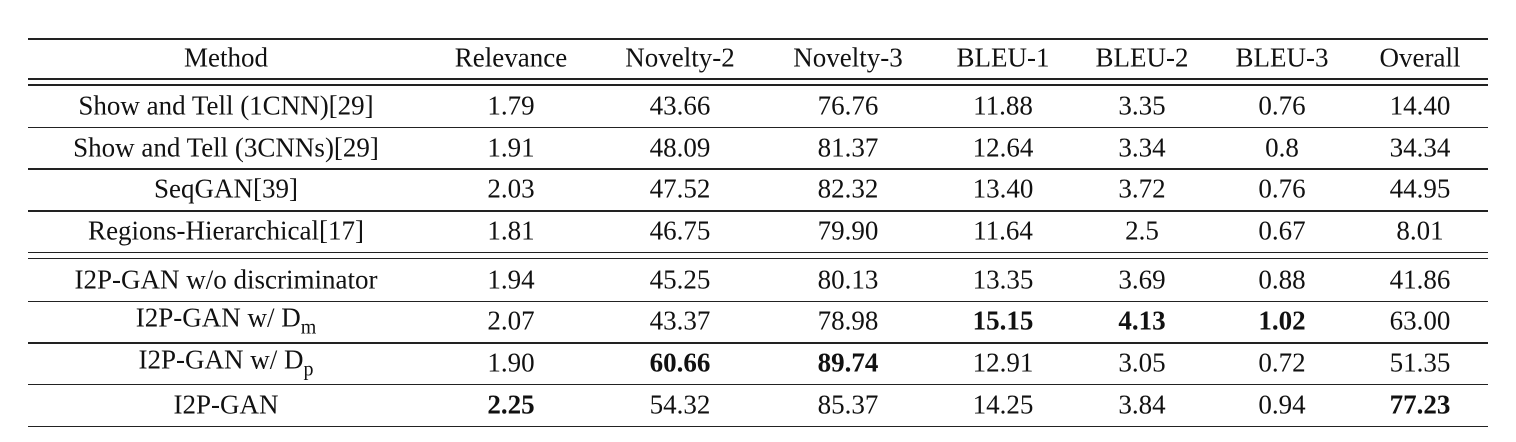 The width and height of the screenshot is (1516, 442). I want to click on value-cell: 78.98, so click(848, 321).